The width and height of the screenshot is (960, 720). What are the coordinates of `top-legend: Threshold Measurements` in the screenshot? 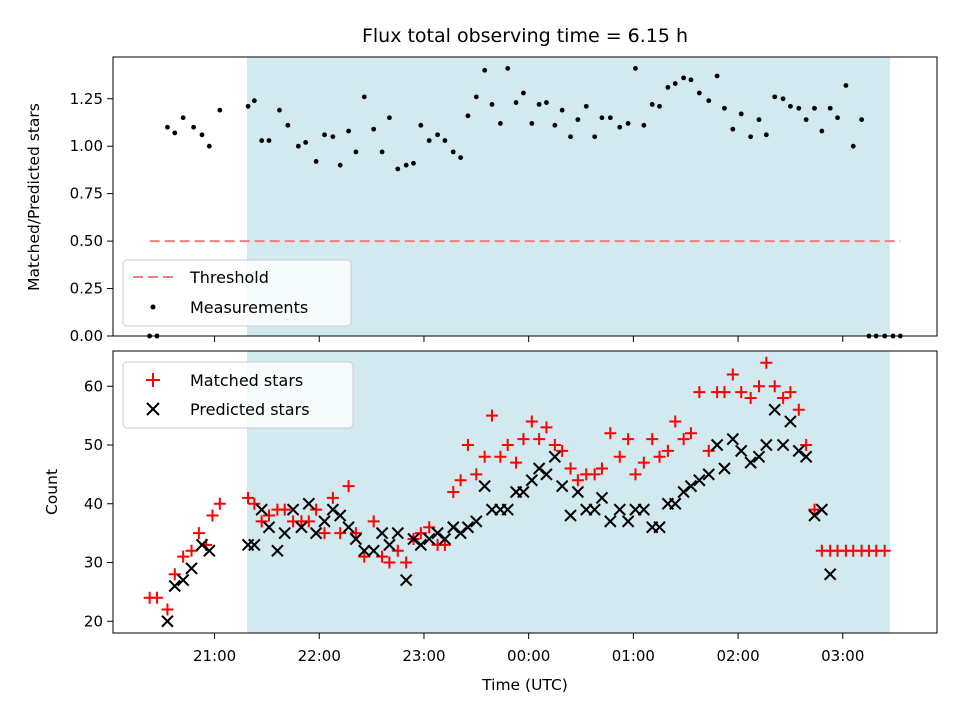 It's located at (237, 293).